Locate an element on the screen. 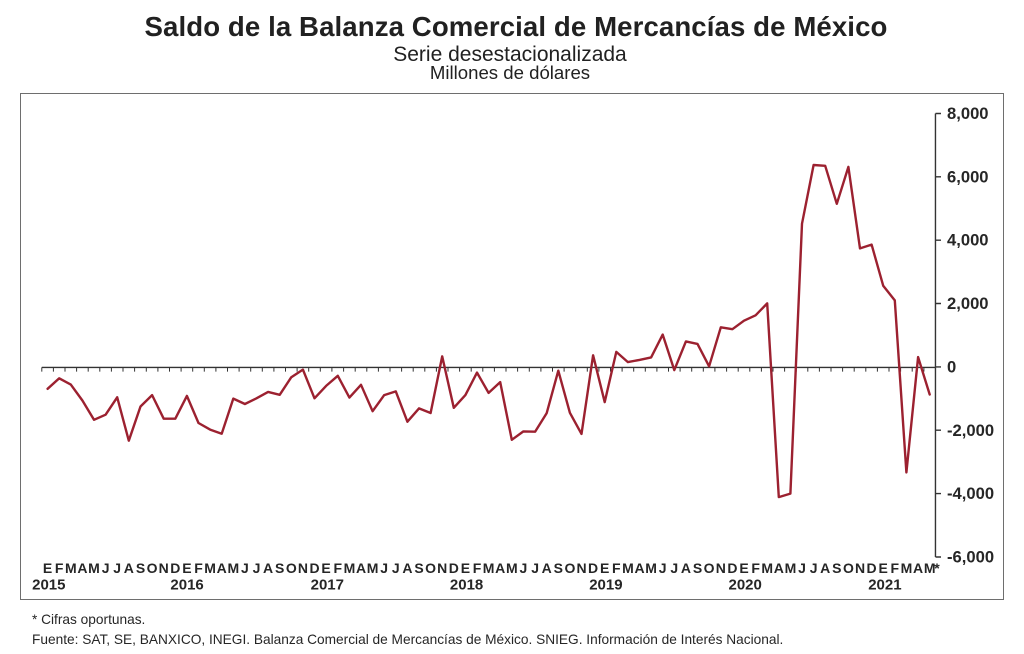 This screenshot has width=1024, height=654. svg-text: 2015 is located at coordinates (48, 585).